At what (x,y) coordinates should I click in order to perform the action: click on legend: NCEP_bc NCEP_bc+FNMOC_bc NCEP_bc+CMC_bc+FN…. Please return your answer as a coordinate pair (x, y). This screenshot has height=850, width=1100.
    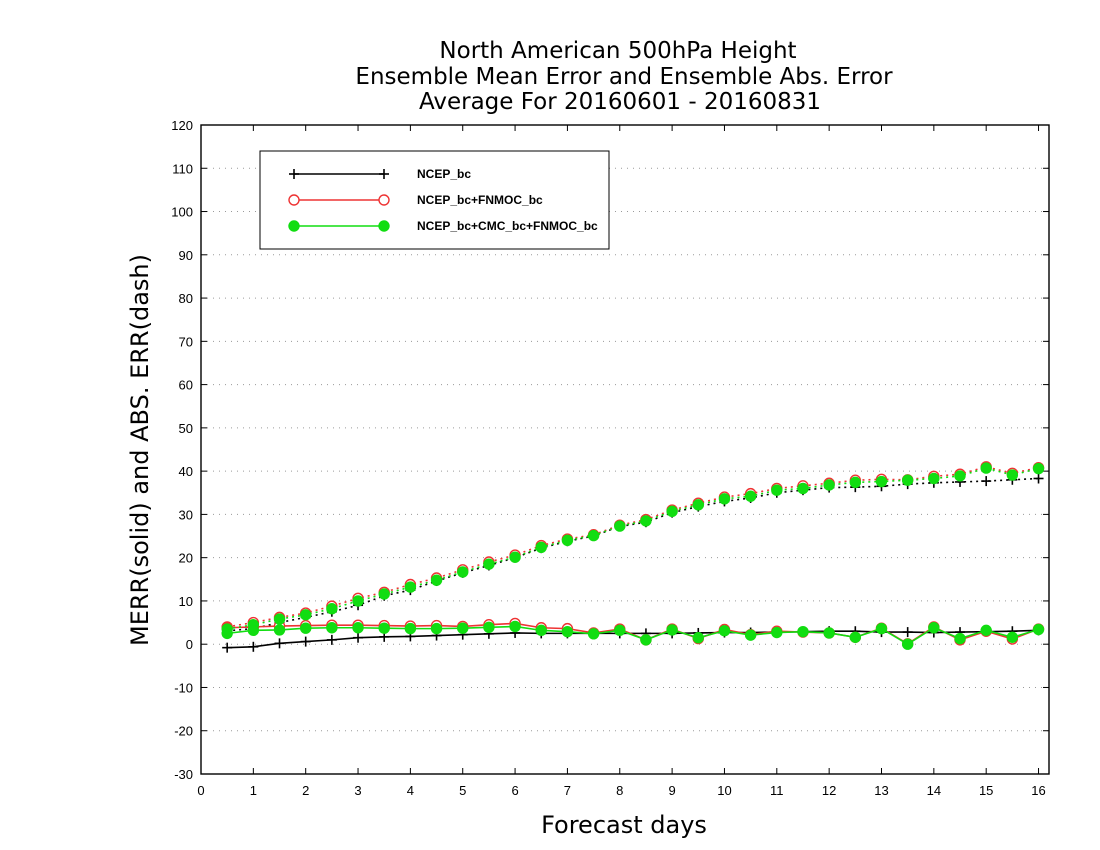
    Looking at the image, I should click on (434, 200).